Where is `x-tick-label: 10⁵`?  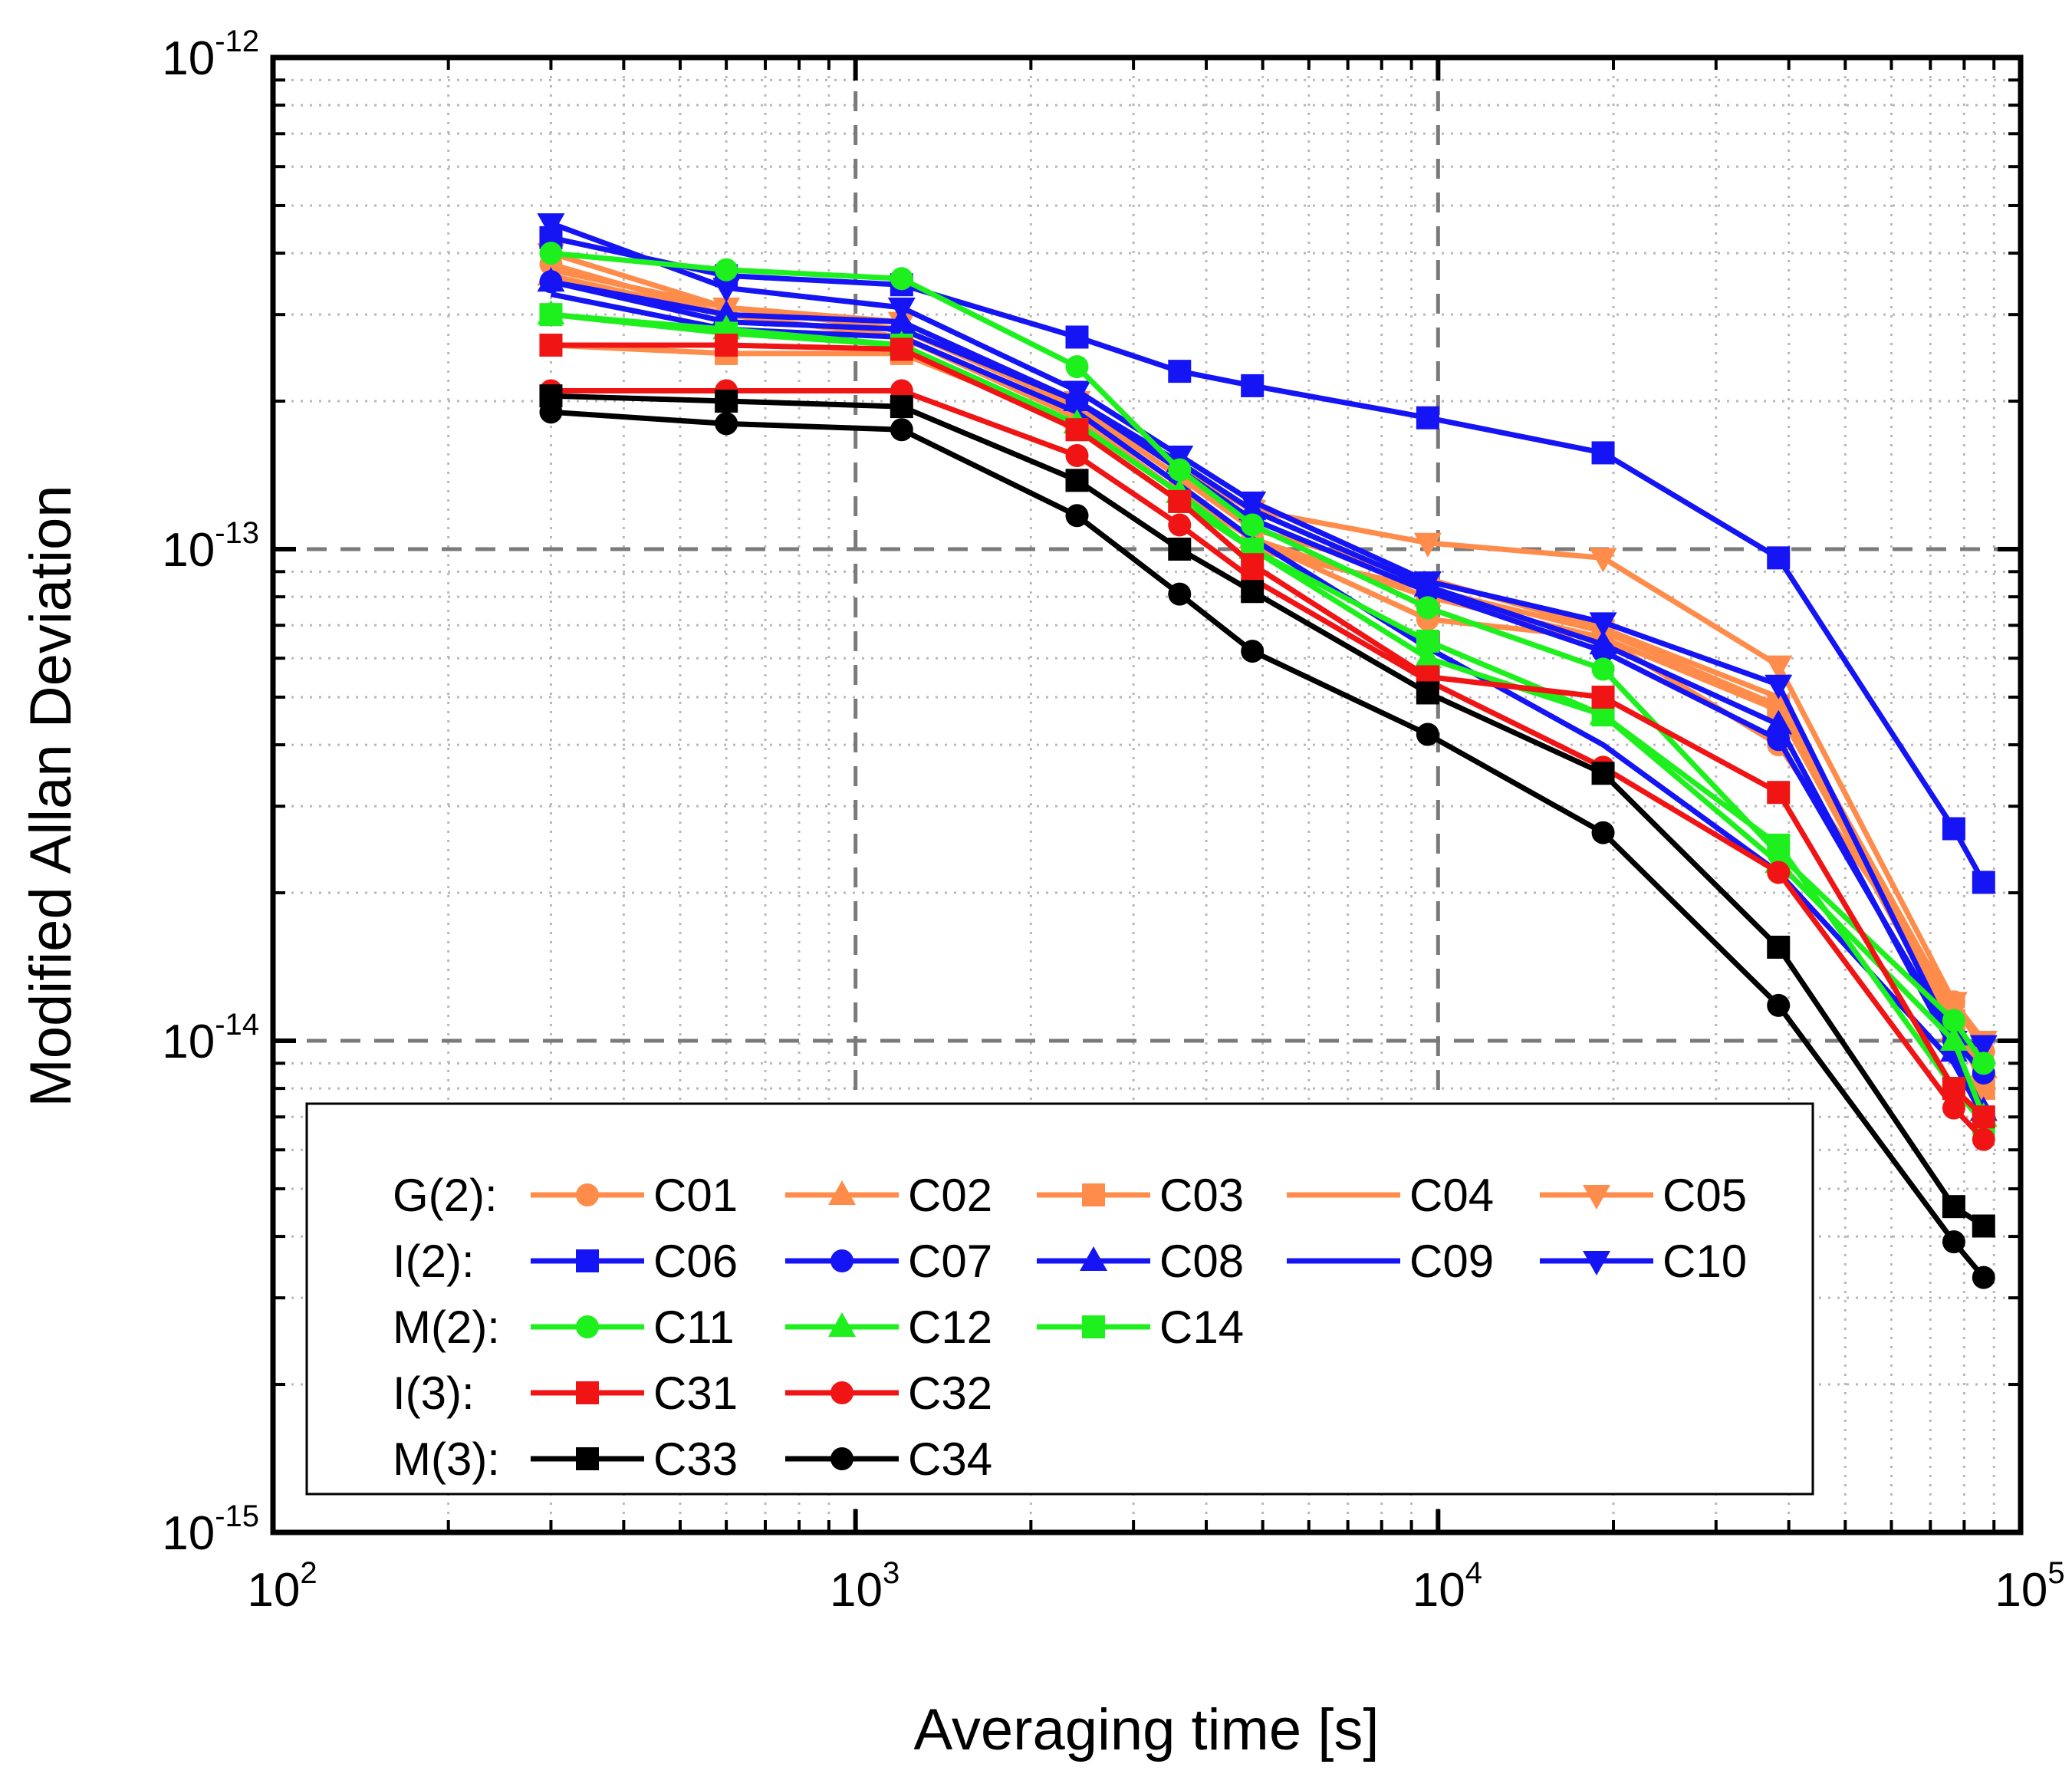 x-tick-label: 10⁵ is located at coordinates (2029, 1586).